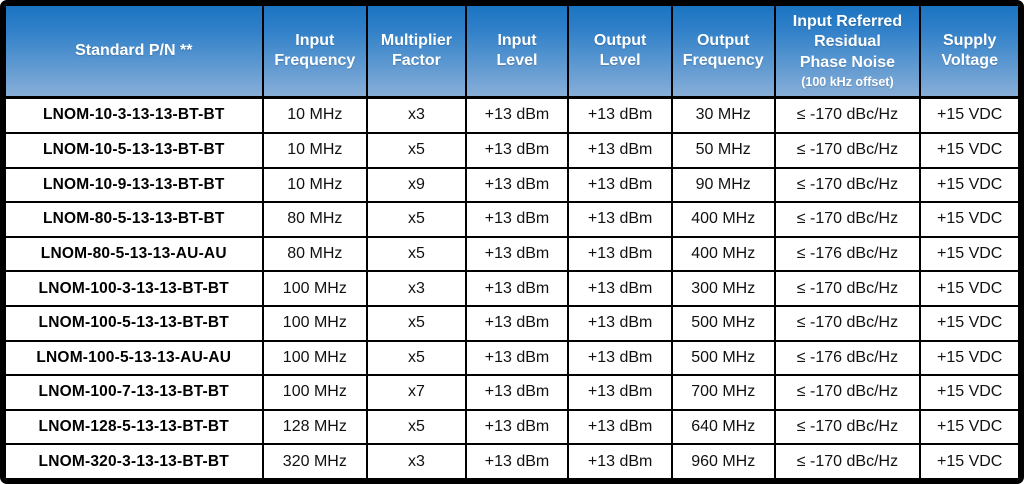  Describe the element at coordinates (134, 219) in the screenshot. I see `cell-standard-pn: LNOM-80-5-13-13-BT-BT` at that location.